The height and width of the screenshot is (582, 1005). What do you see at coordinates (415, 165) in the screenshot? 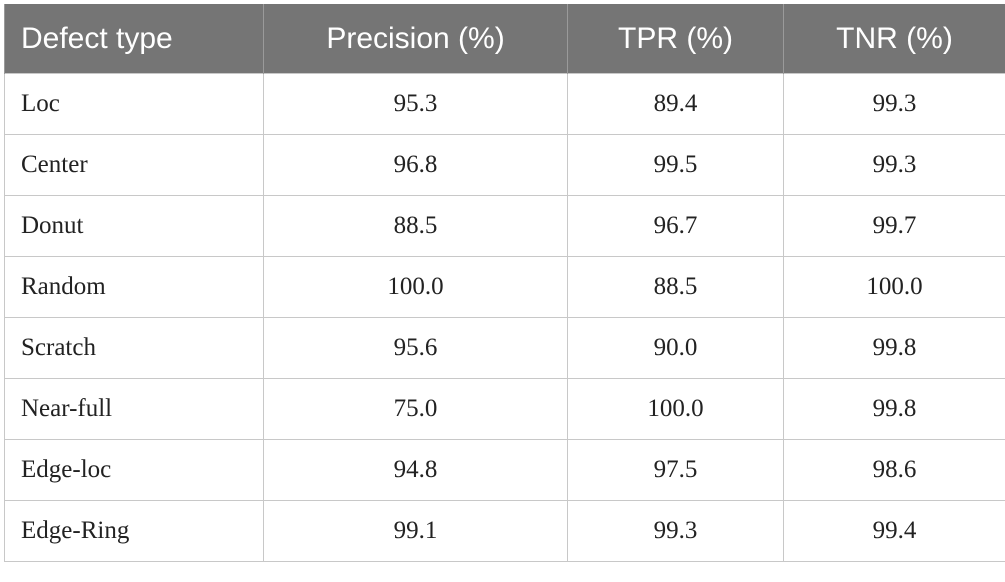
I see `cell-precision: 96.8` at bounding box center [415, 165].